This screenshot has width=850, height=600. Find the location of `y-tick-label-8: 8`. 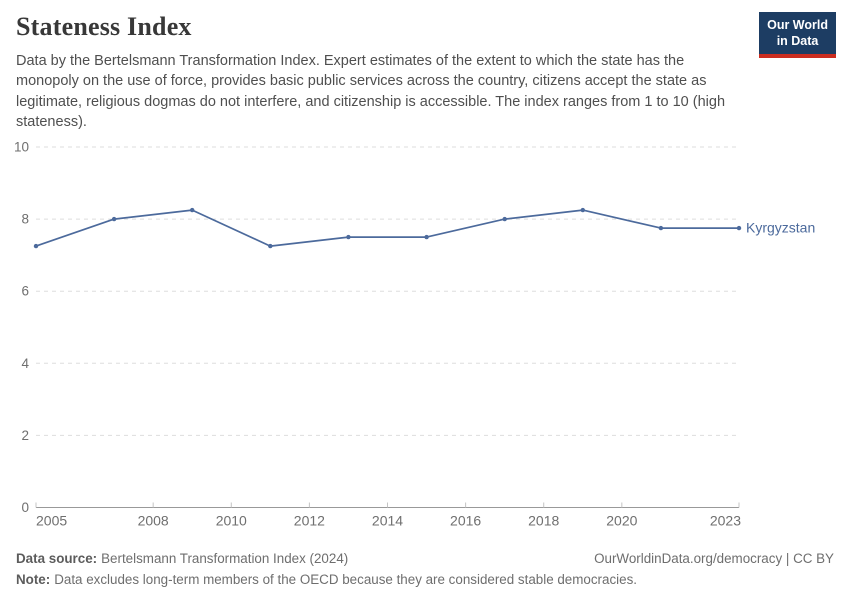

y-tick-label-8: 8 is located at coordinates (25, 219).